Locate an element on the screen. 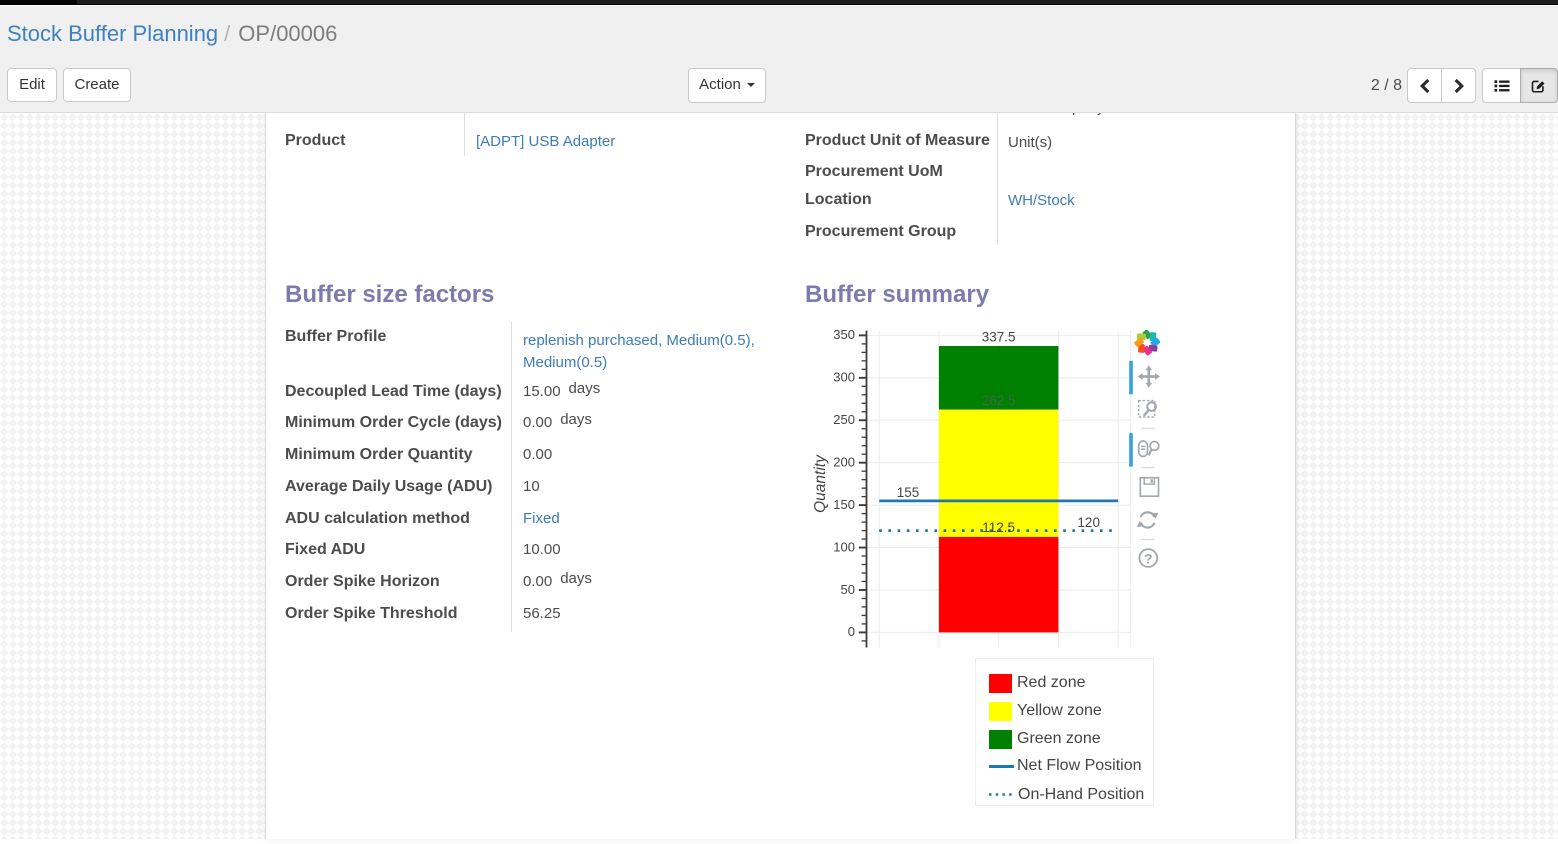  svg-text: 120 is located at coordinates (1088, 522).